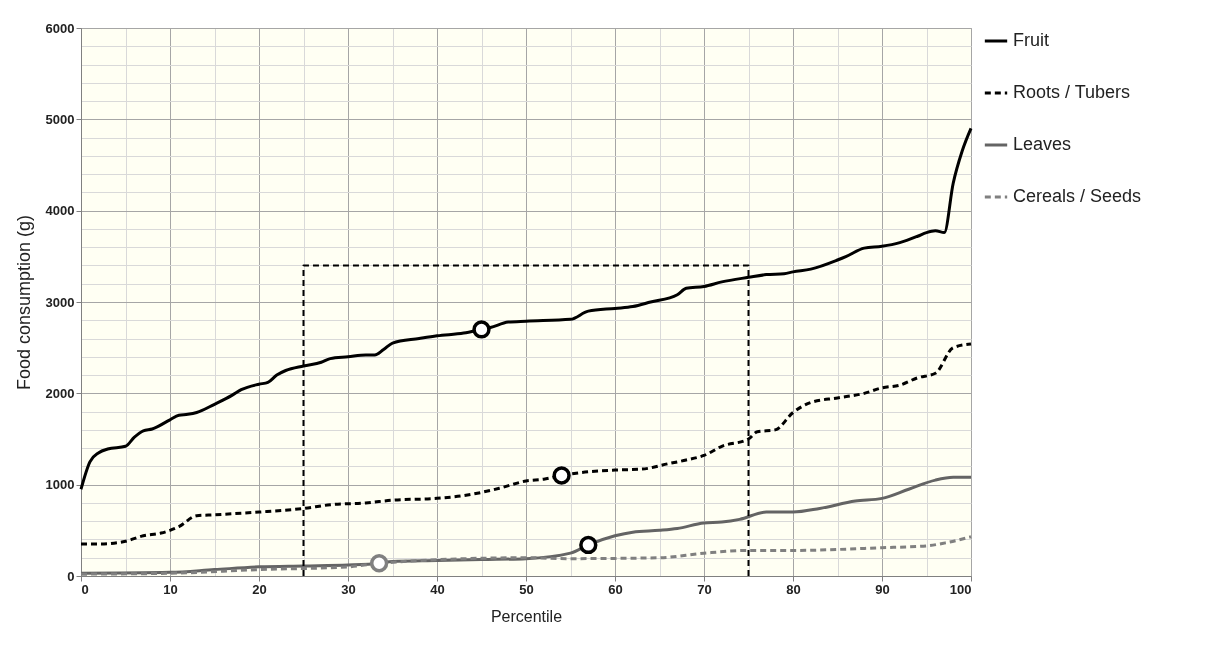 Image resolution: width=1229 pixels, height=666 pixels. I want to click on legend-label: Leaves, so click(1042, 144).